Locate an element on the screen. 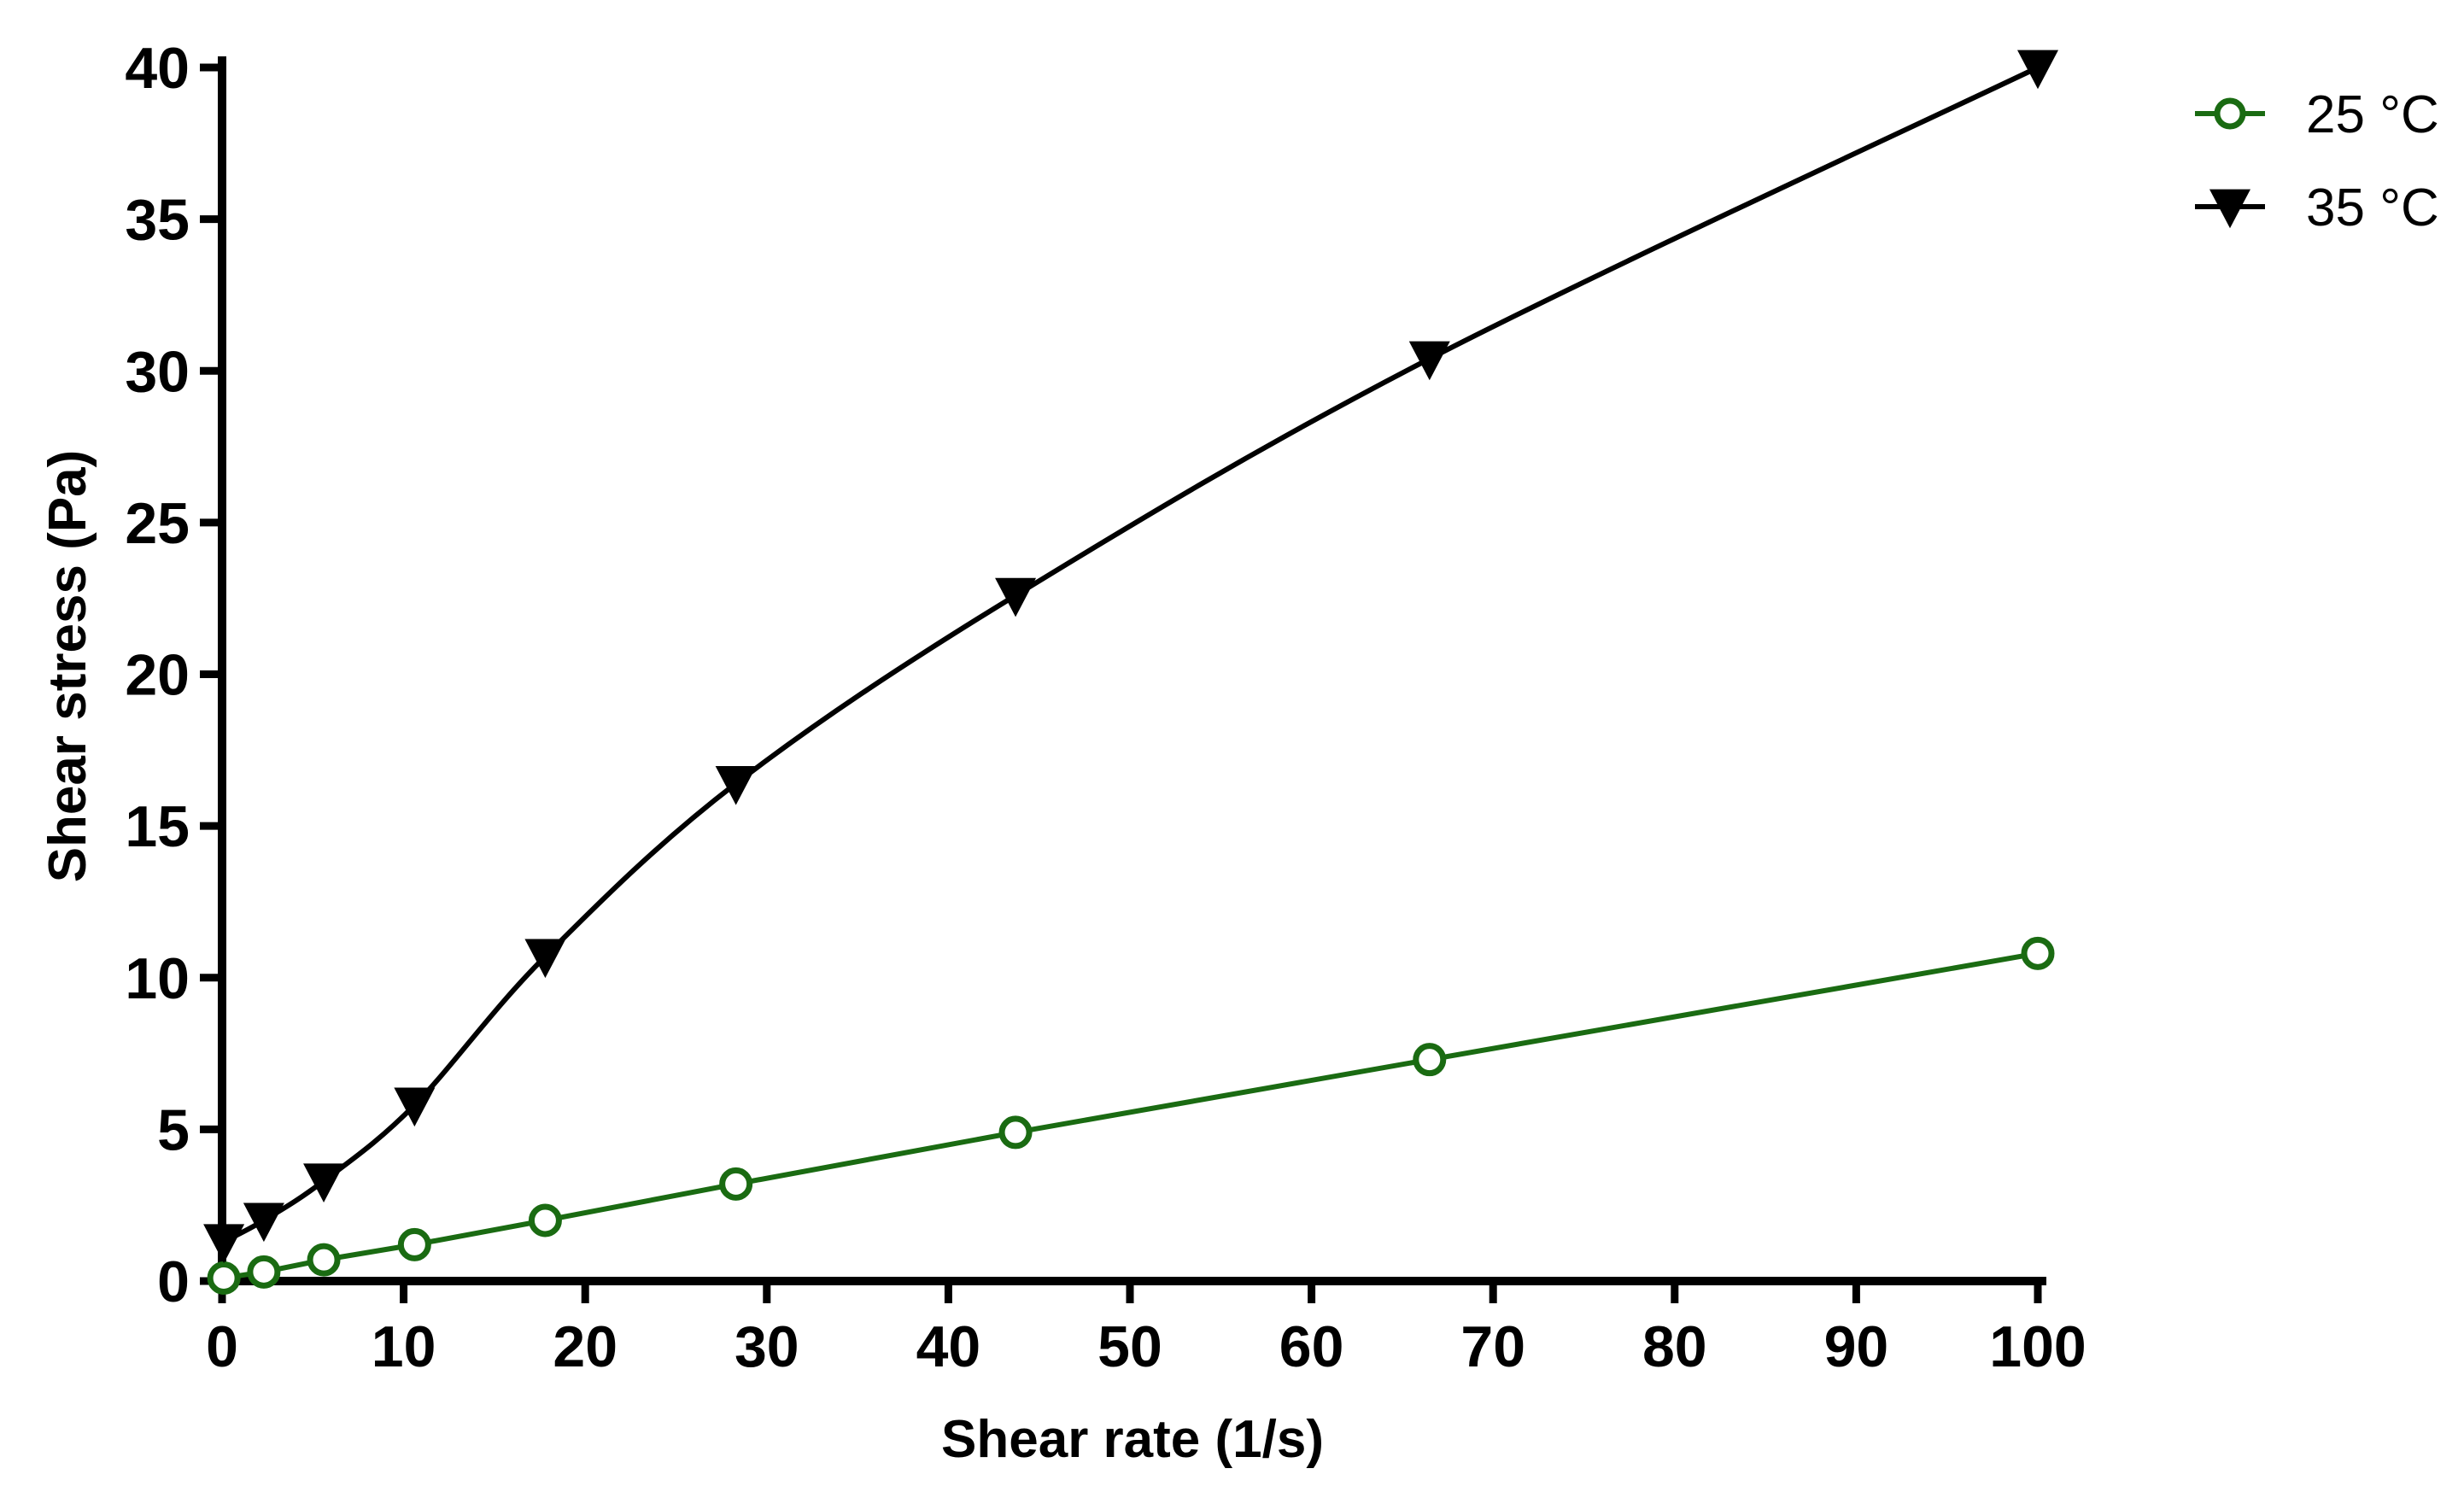 The image size is (2464, 1492). legend-item: 25 °C is located at coordinates (2317, 115).